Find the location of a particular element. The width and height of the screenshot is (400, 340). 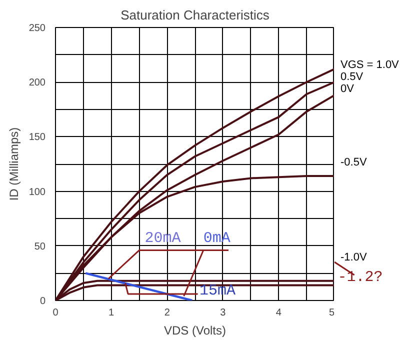

series-label: 0.5V is located at coordinates (352, 77).